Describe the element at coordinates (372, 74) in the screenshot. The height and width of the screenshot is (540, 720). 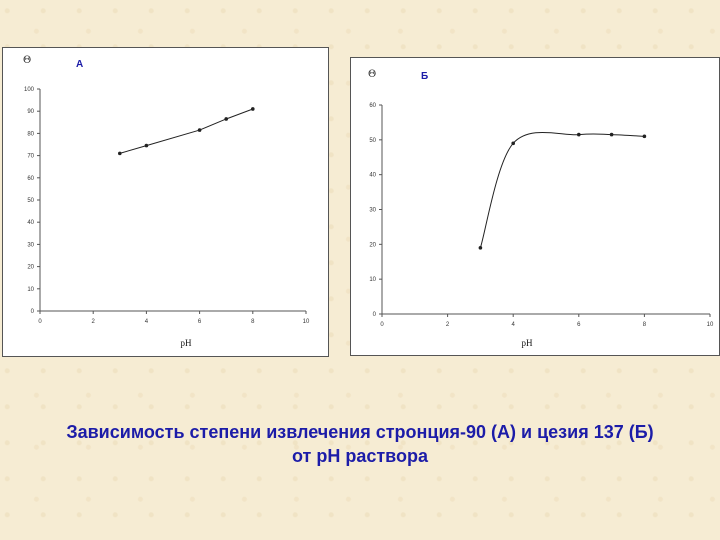
I see `chart-b-y-axis-label: Θ` at that location.